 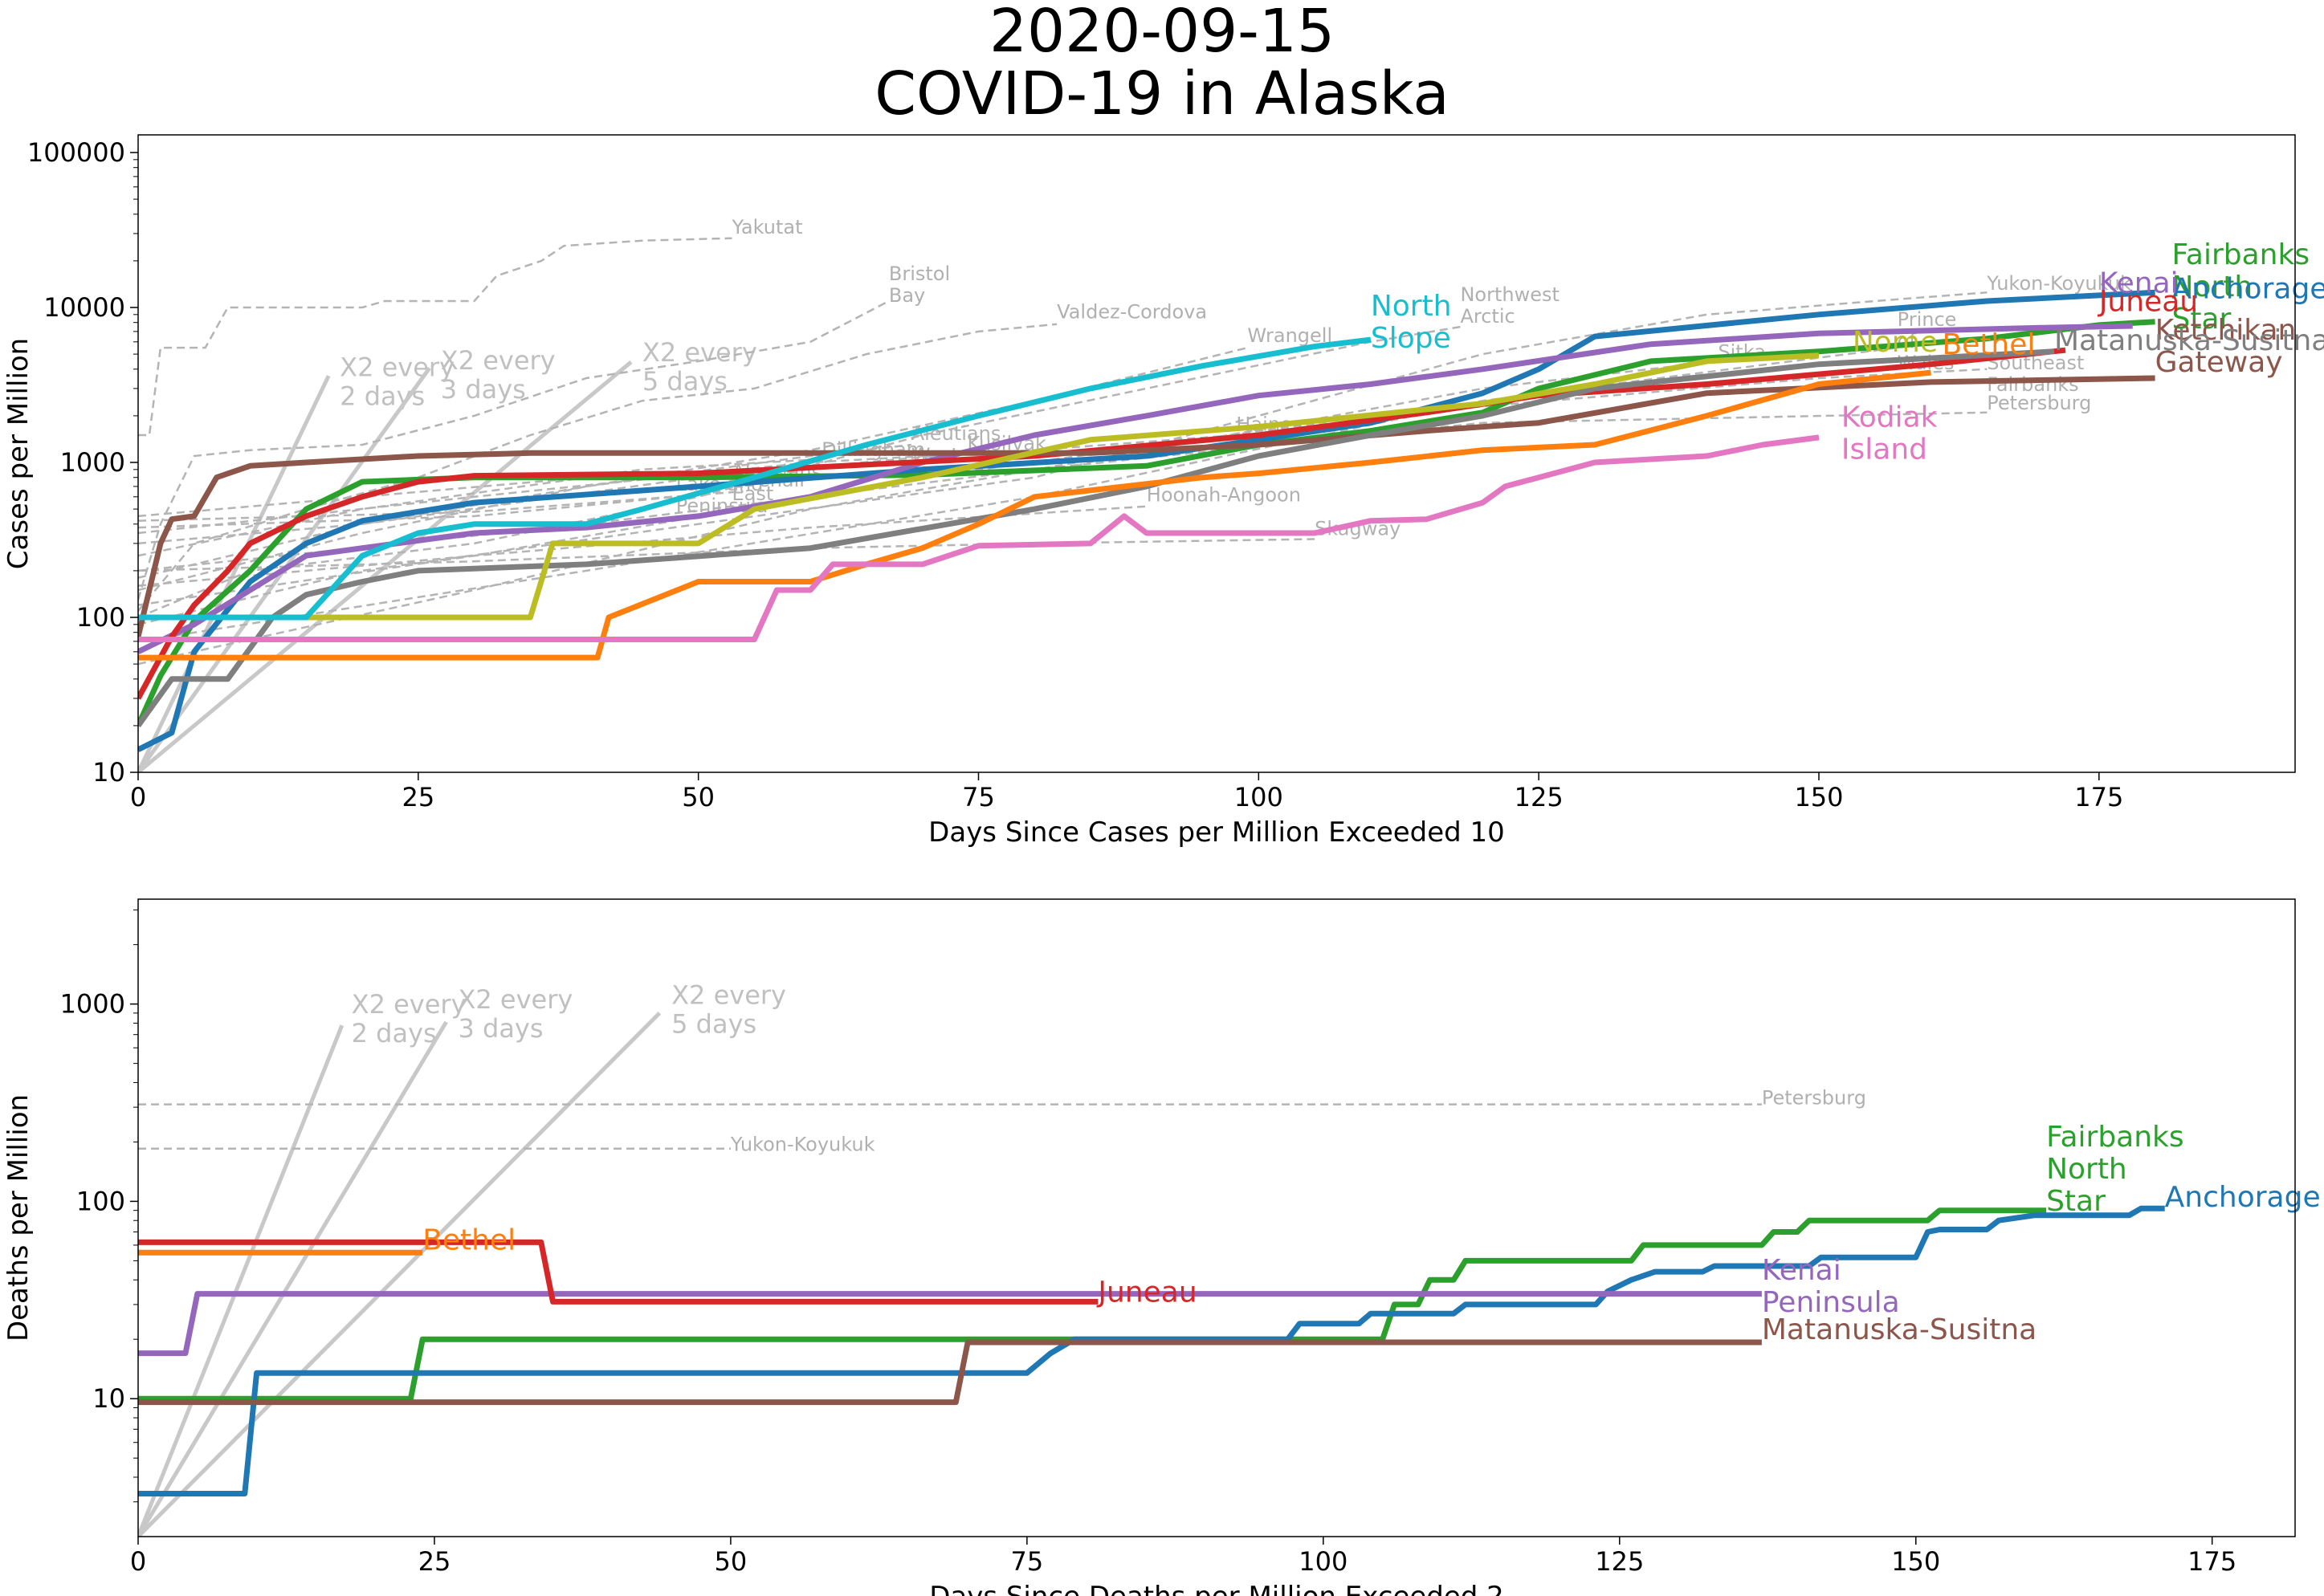 I want to click on series-line-north-slope, so click(x=755, y=479).